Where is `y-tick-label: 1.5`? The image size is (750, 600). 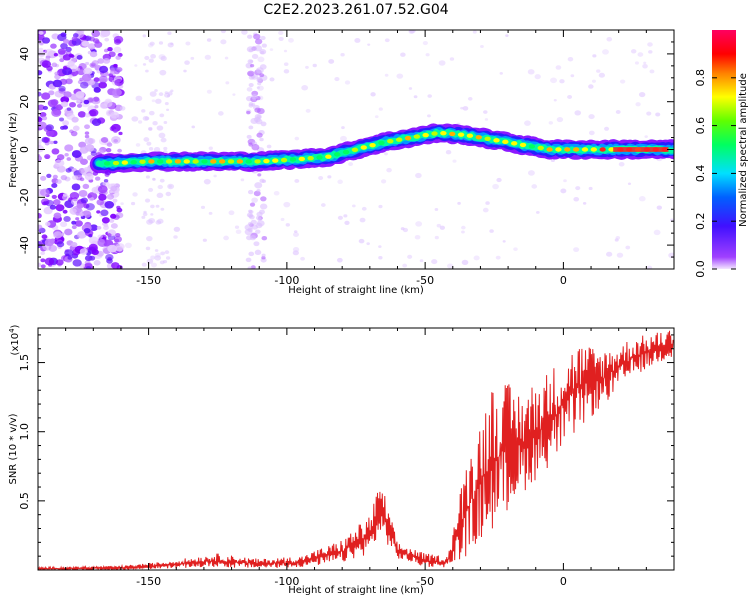 y-tick-label: 1.5 is located at coordinates (24, 363).